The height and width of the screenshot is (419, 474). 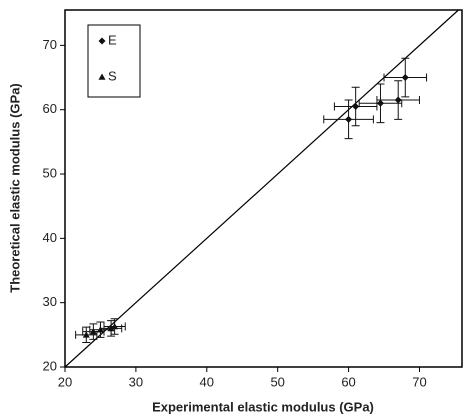 What do you see at coordinates (207, 381) in the screenshot?
I see `x-tick-label: 40` at bounding box center [207, 381].